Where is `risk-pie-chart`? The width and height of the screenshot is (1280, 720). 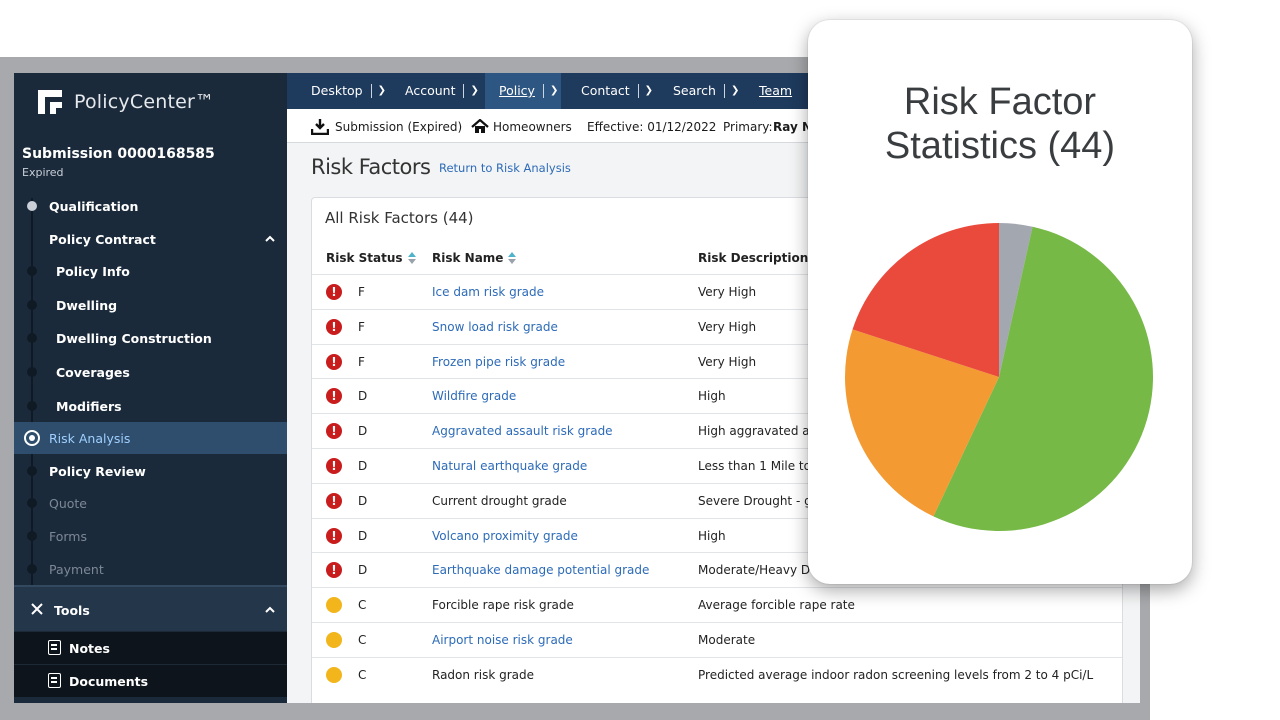
risk-pie-chart is located at coordinates (999, 377).